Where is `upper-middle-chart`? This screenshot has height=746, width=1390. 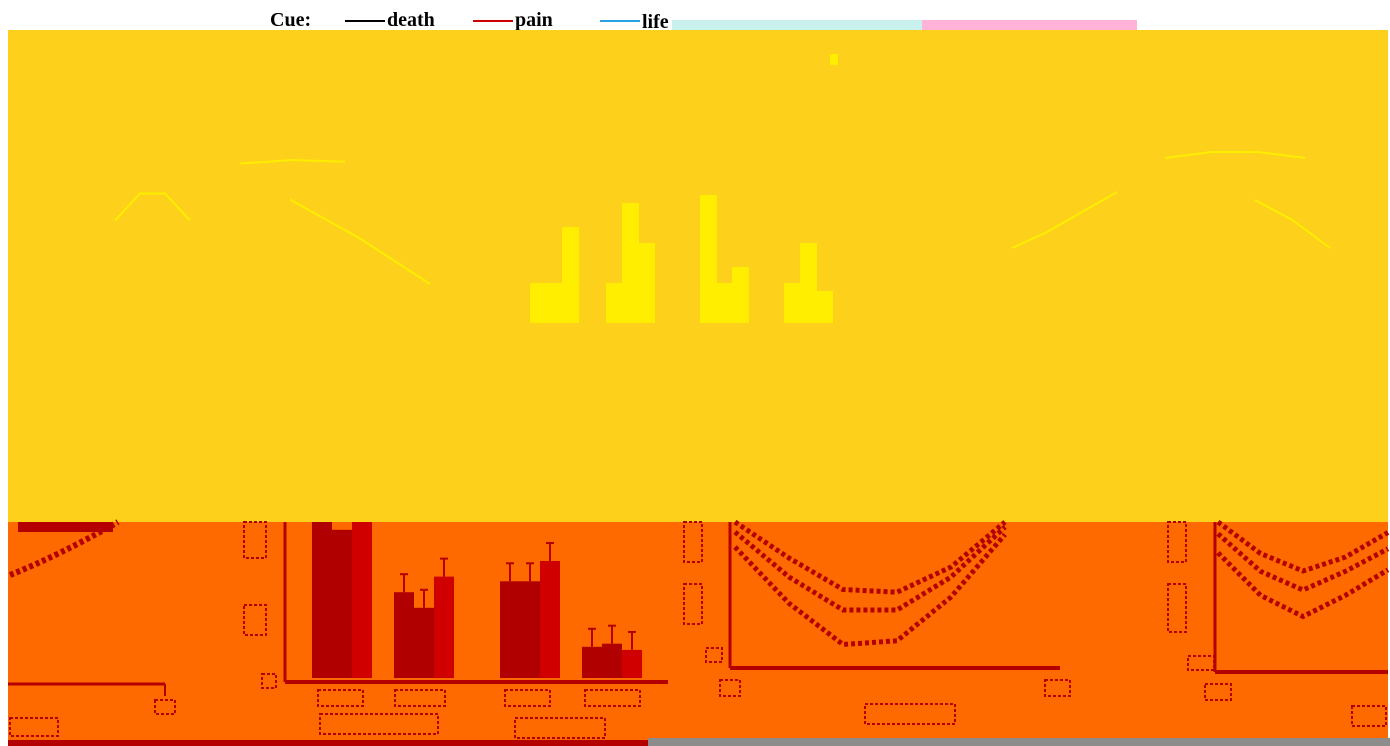
upper-middle-chart is located at coordinates (681, 259).